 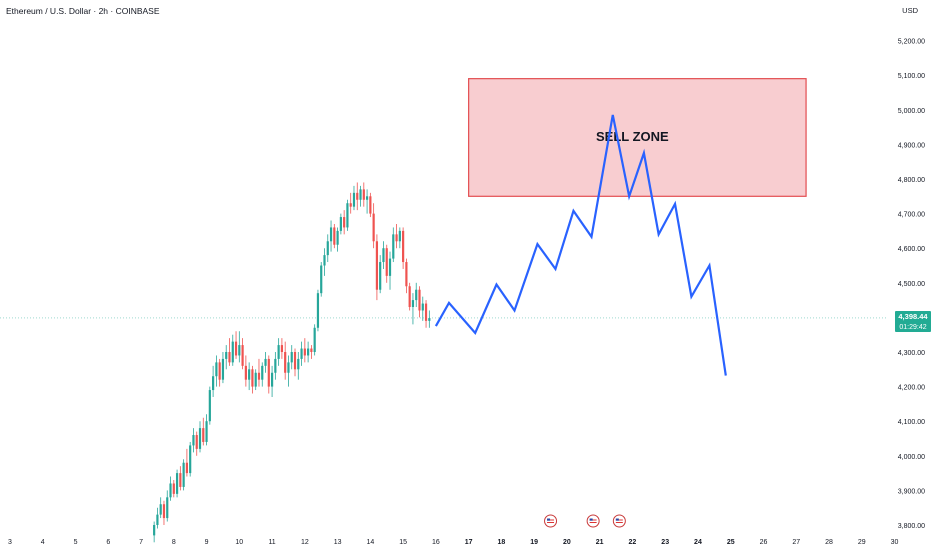 What do you see at coordinates (43, 542) in the screenshot?
I see `x-tick-label: 4` at bounding box center [43, 542].